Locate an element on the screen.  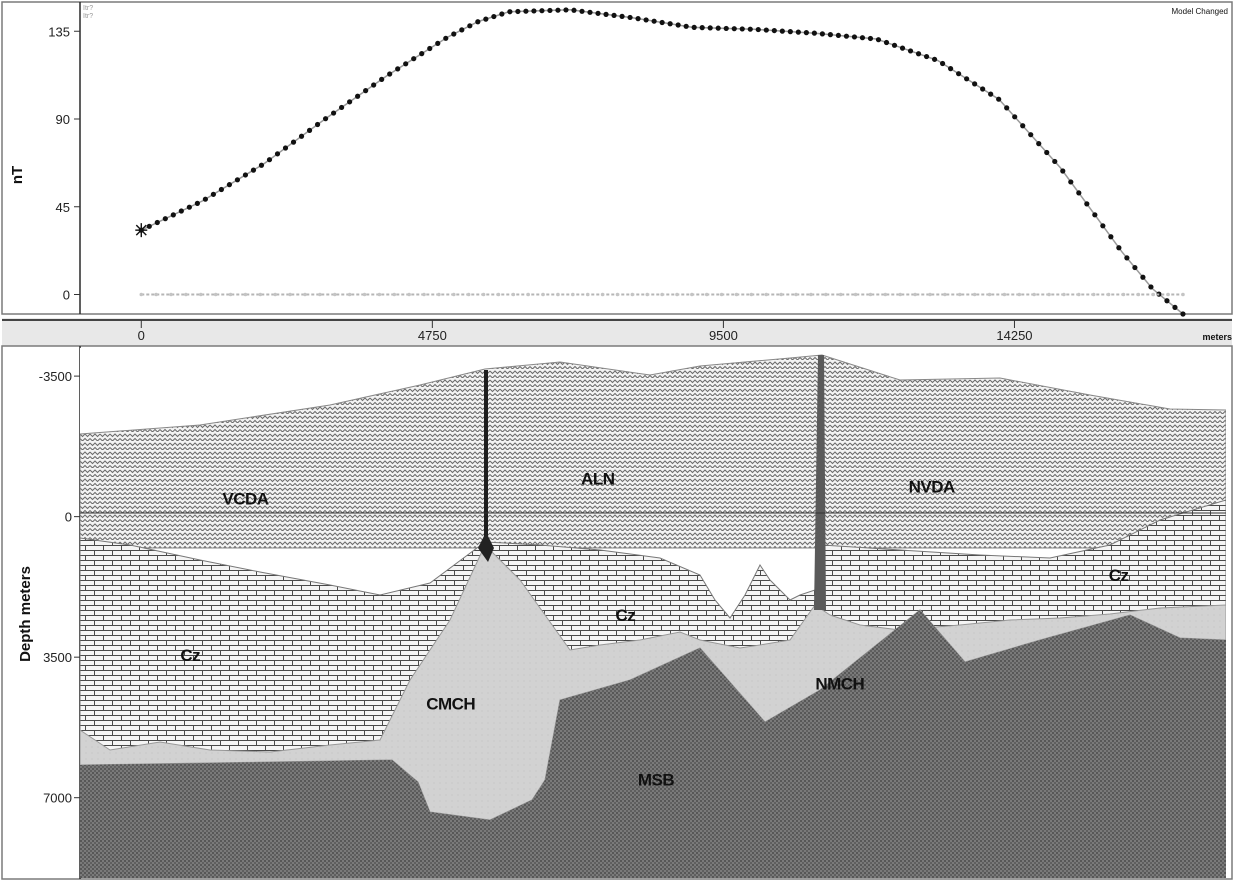
distance-tick-label: 0 is located at coordinates (141, 335).